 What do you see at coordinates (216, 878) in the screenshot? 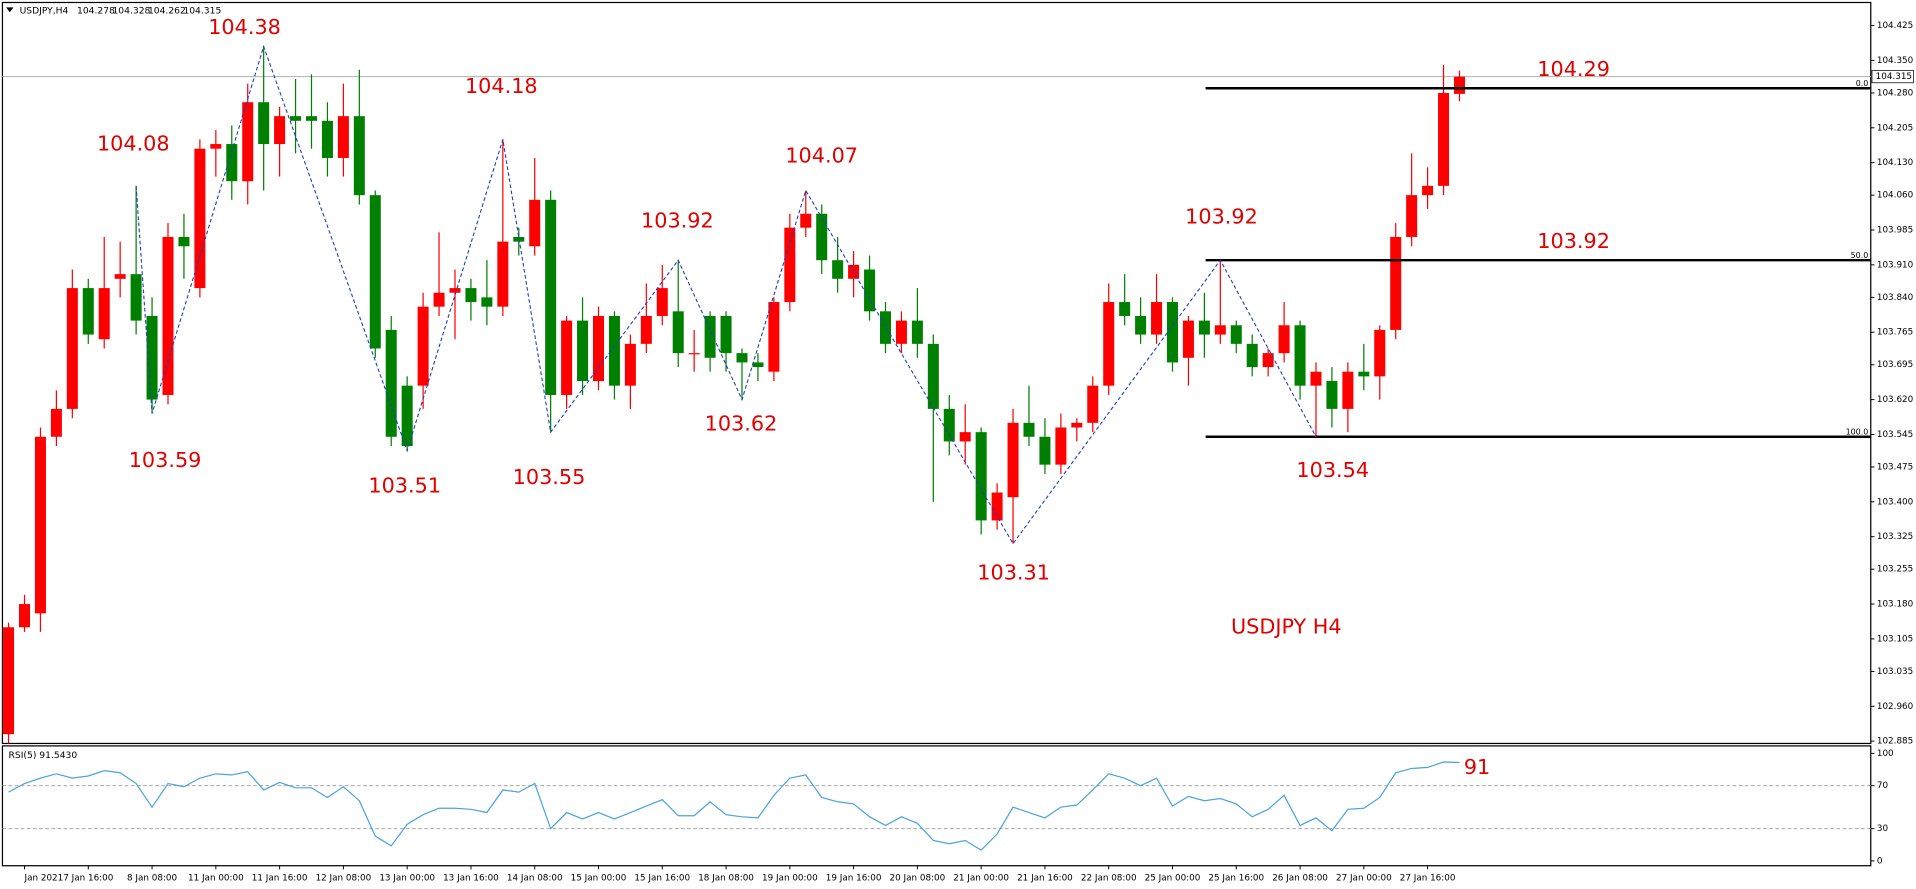
I see `x-tick-label: 11 Jan 00:00` at bounding box center [216, 878].